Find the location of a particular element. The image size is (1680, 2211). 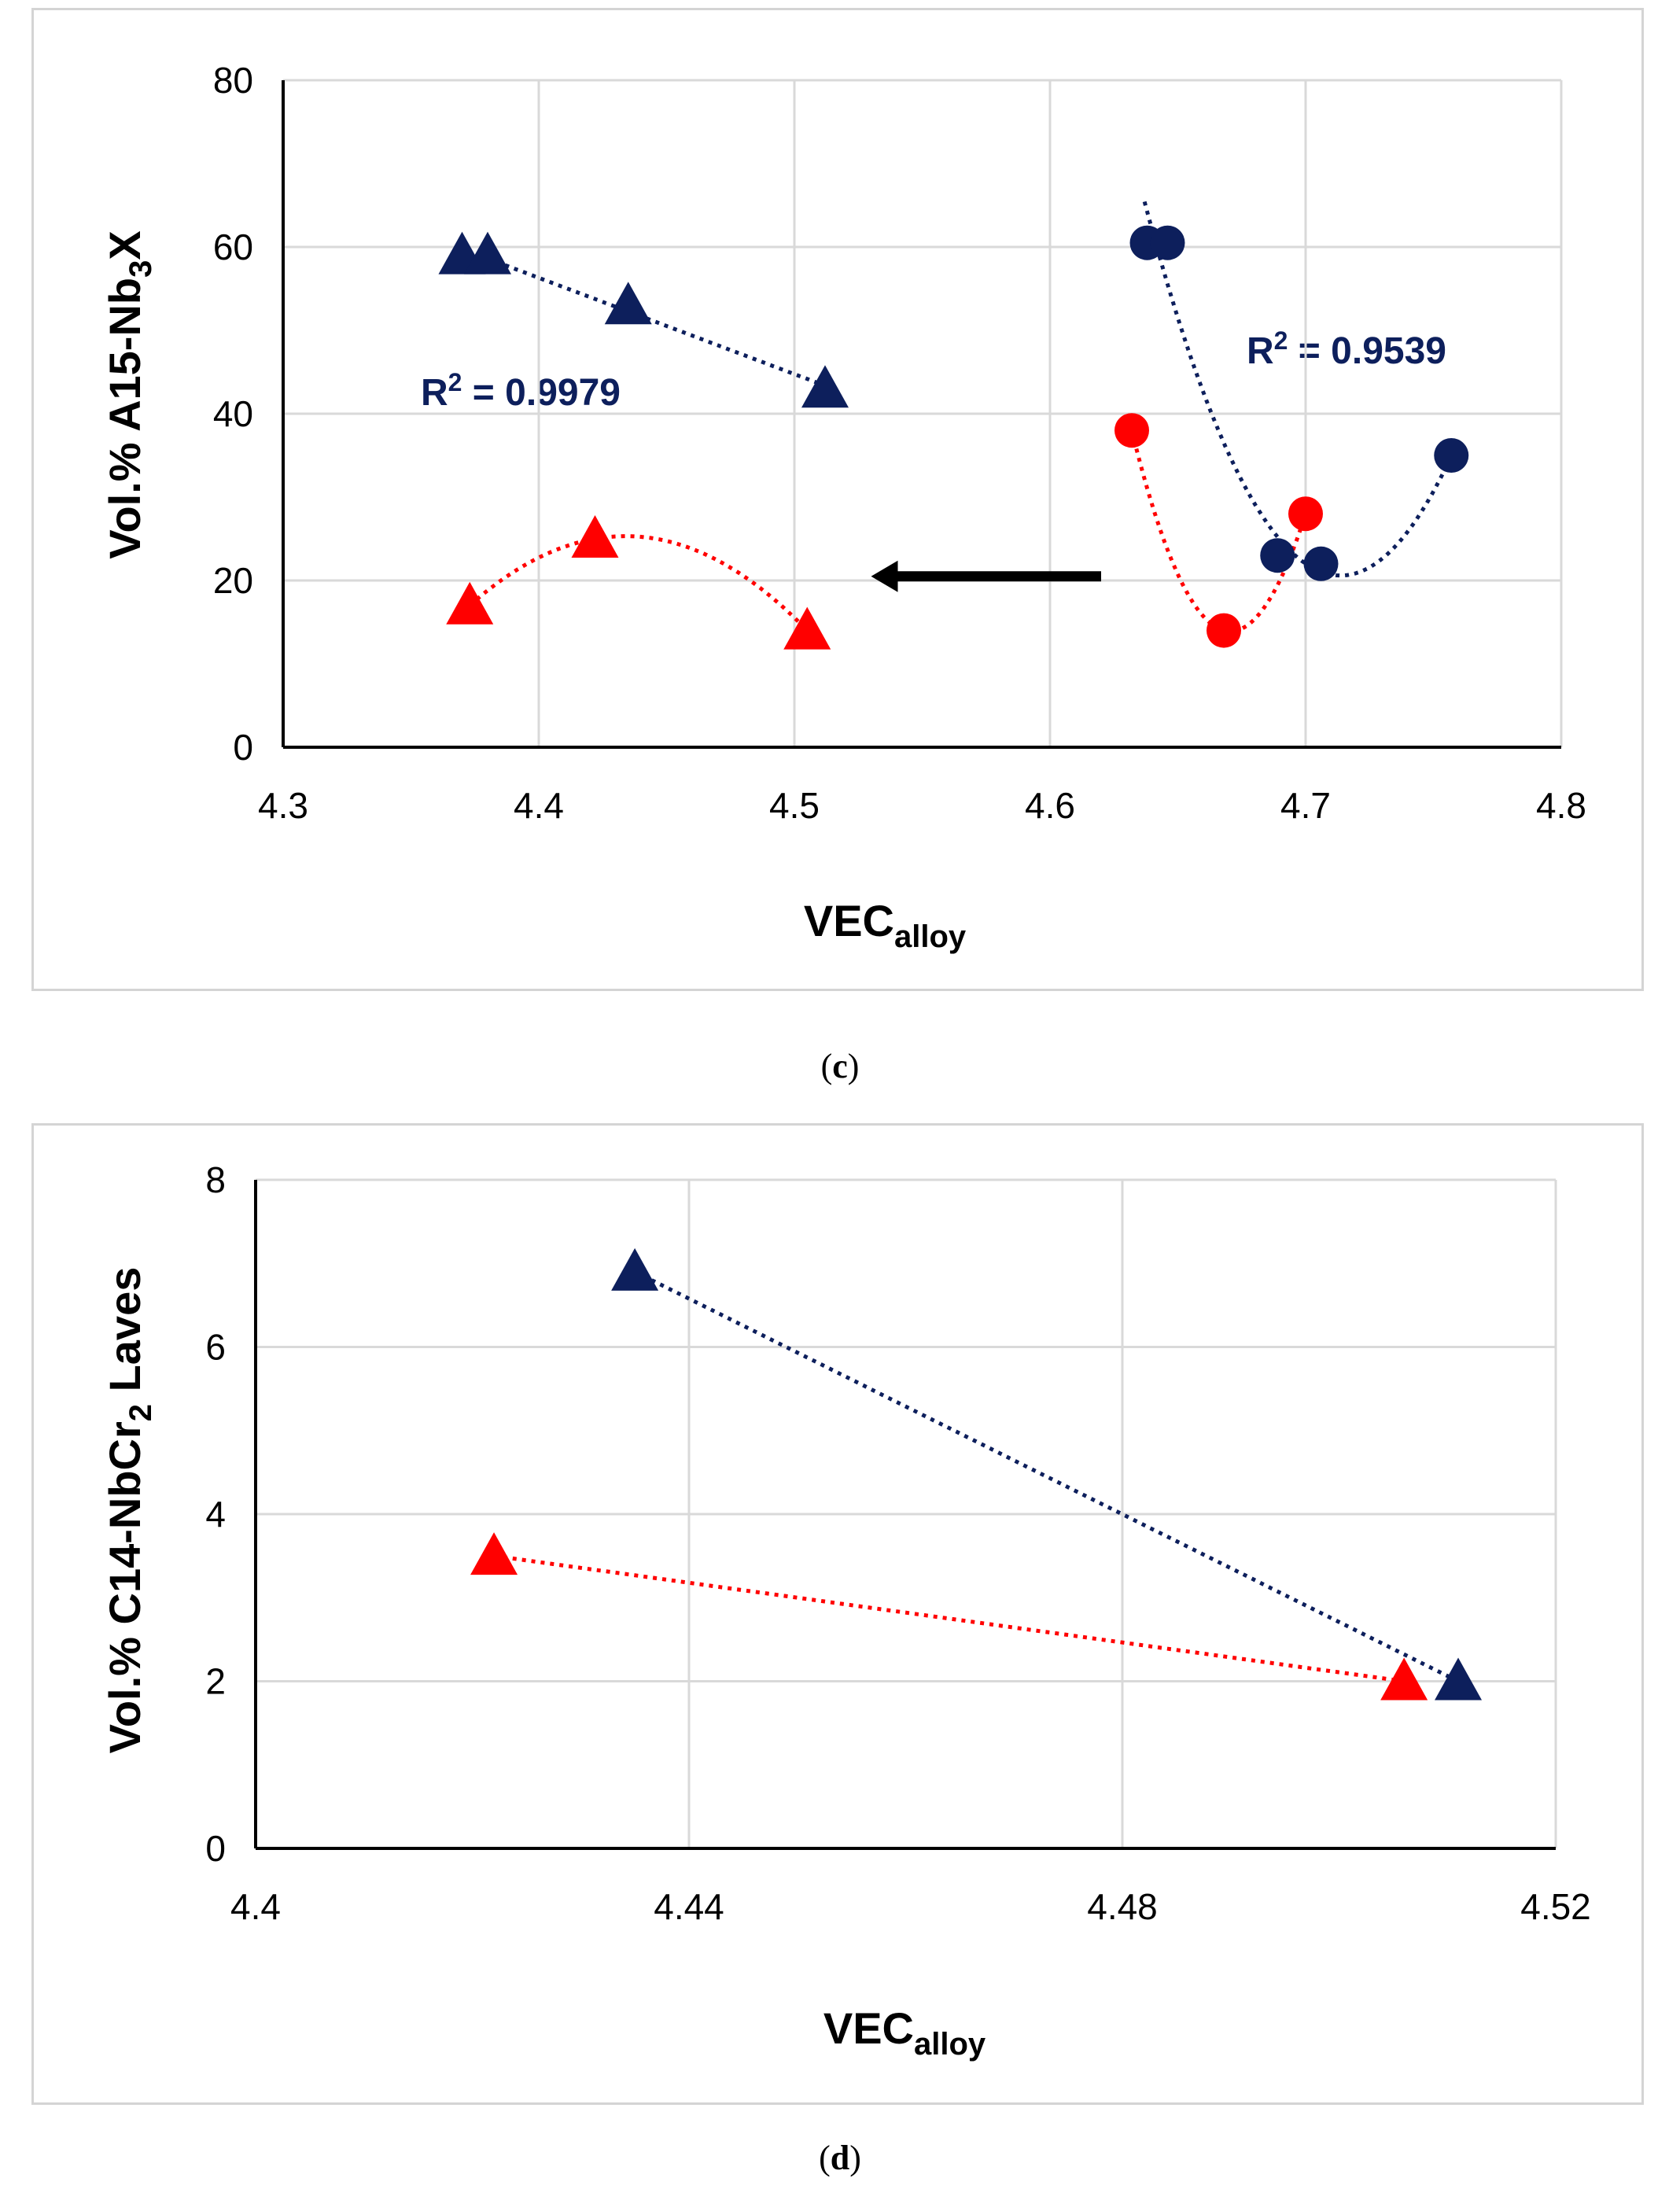

y-axis-title-d: Vol.% C14-NbCr2 Laves is located at coordinates (129, 1511).